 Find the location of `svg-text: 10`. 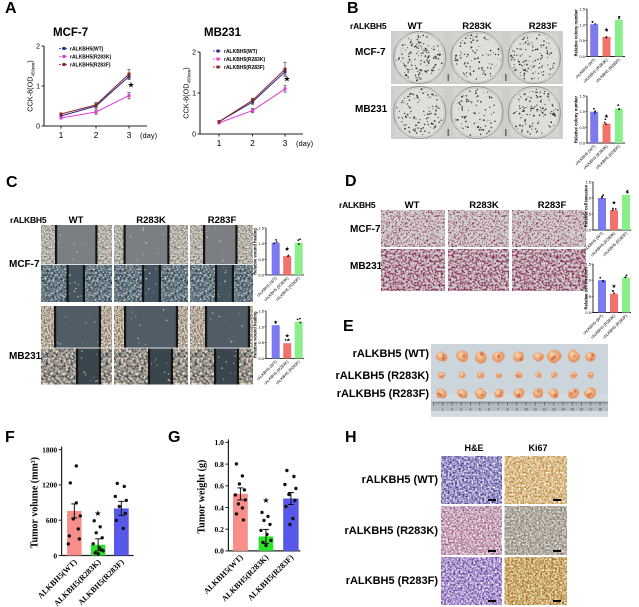

svg-text: 10 is located at coordinates (526, 410).